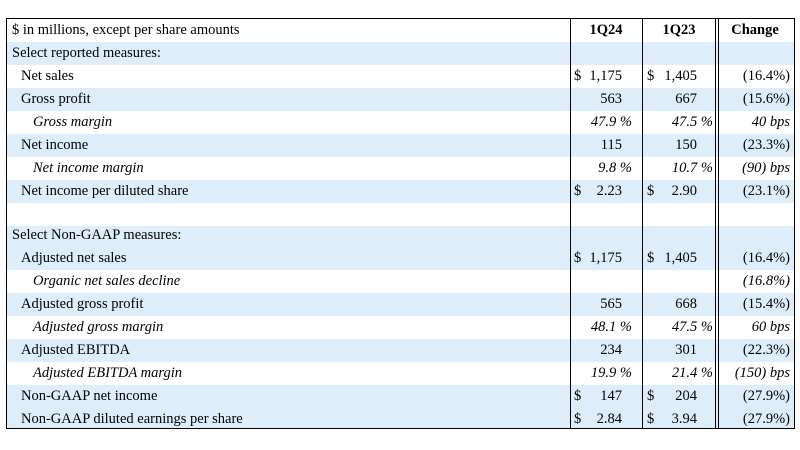  I want to click on section-header-reported: Select reported measures:, so click(400, 53).